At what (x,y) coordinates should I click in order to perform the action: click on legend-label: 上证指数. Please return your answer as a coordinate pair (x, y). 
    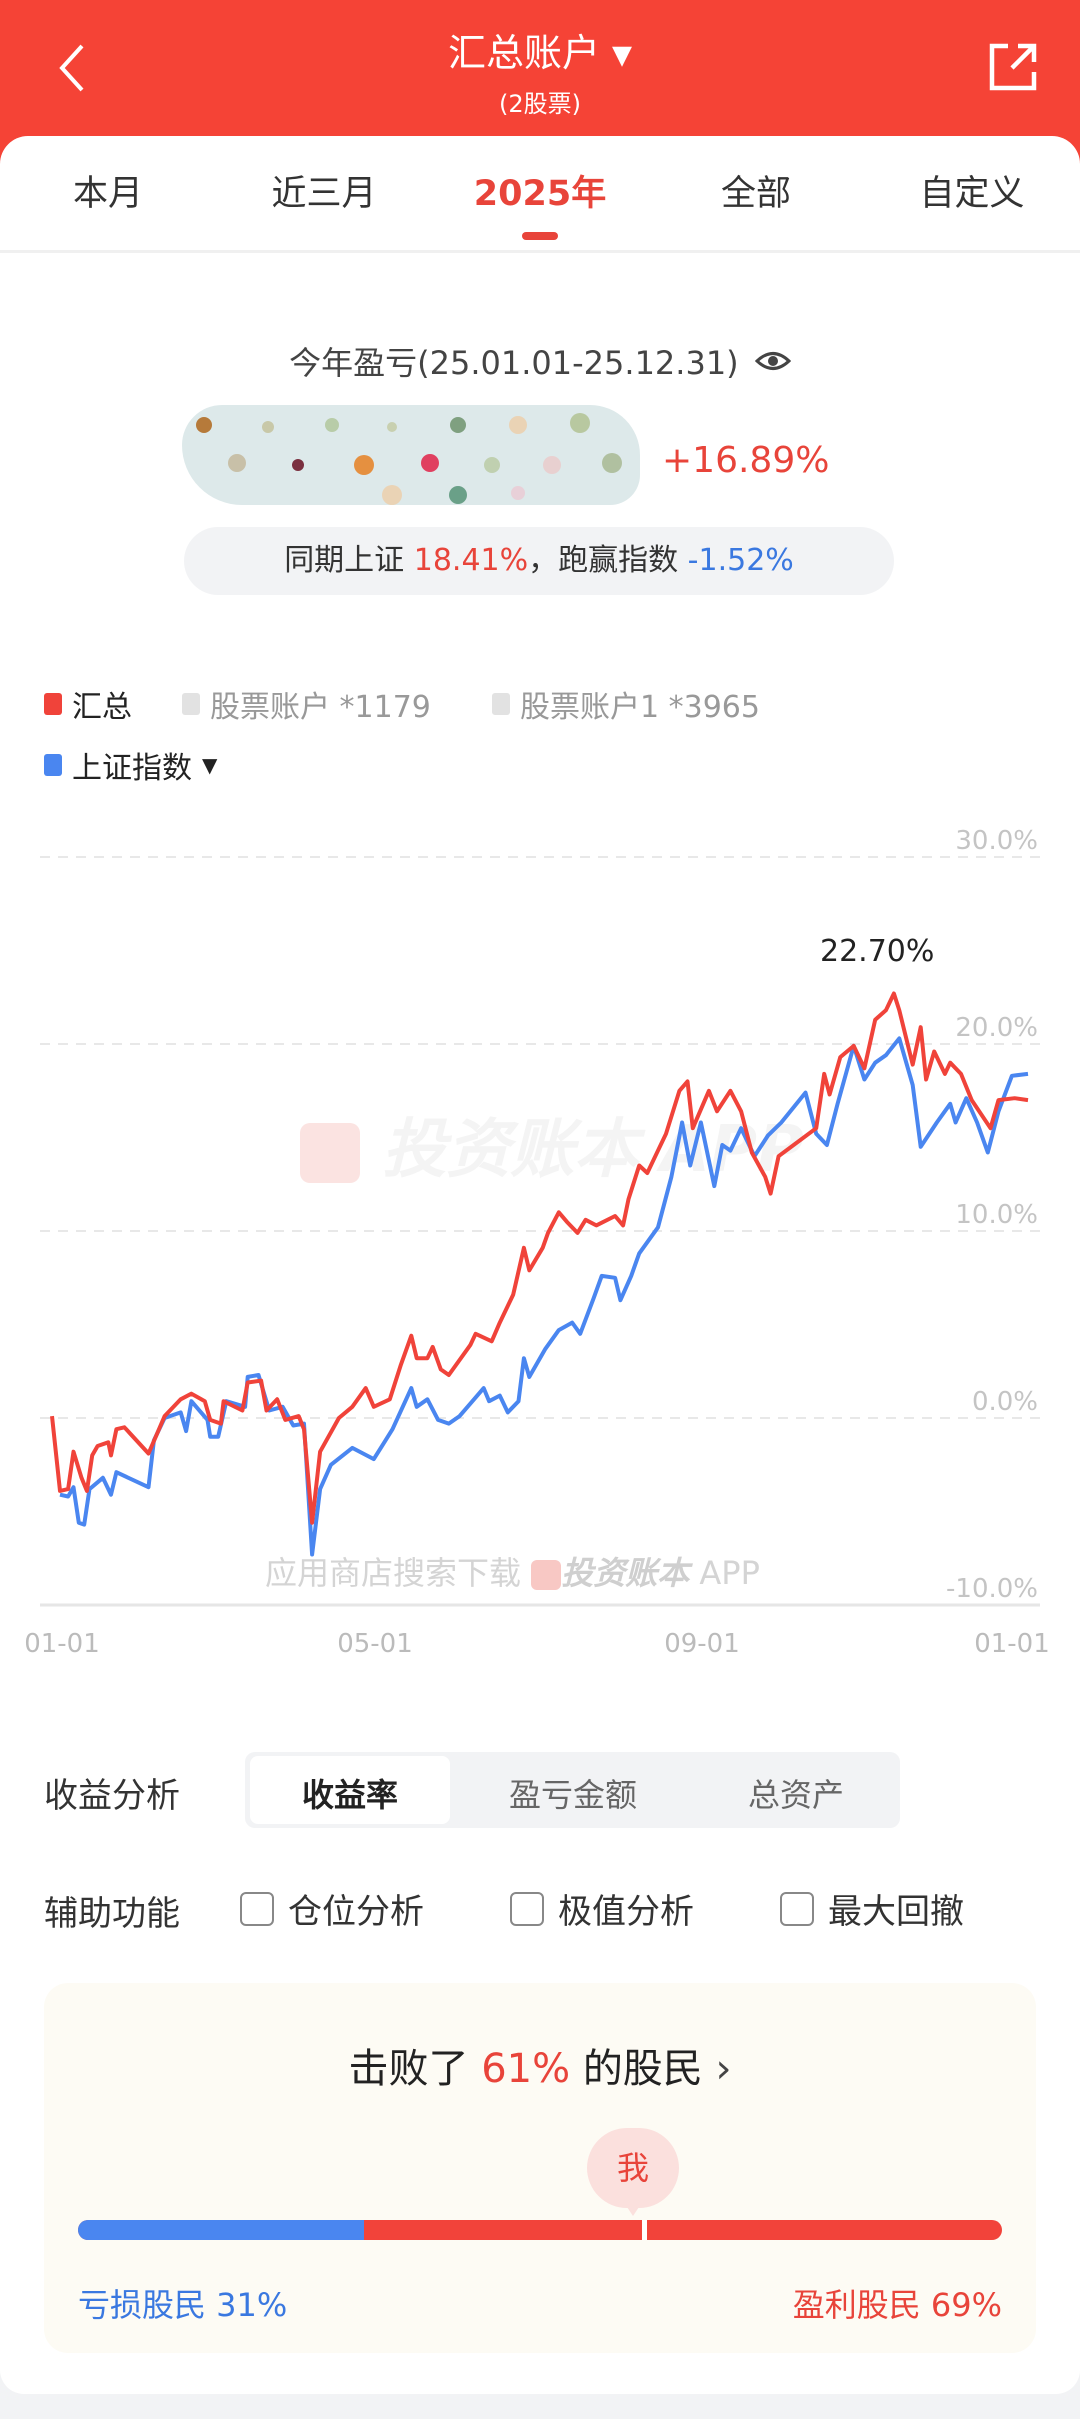
    Looking at the image, I should click on (132, 768).